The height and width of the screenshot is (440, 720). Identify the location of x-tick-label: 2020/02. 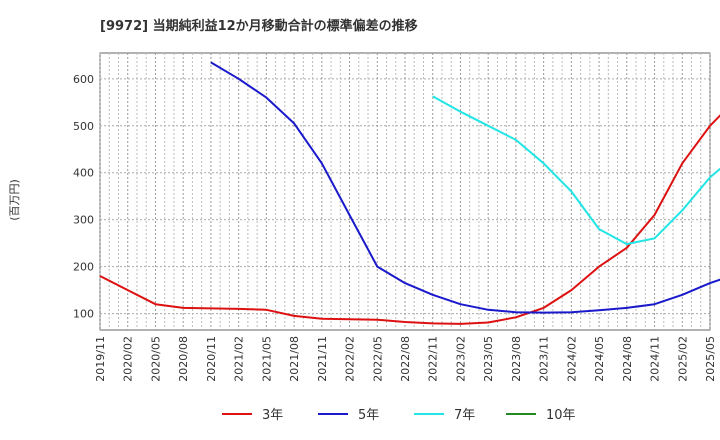
(128, 359).